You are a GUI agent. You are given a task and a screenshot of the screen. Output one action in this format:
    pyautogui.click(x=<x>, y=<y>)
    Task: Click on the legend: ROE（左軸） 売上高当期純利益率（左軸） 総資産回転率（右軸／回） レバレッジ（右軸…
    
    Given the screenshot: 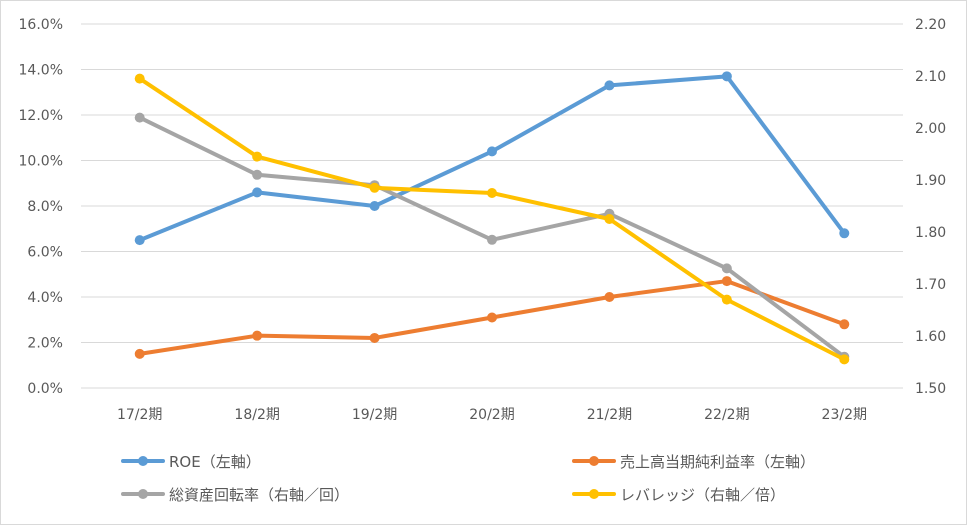 What is the action you would take?
    pyautogui.click(x=468, y=478)
    